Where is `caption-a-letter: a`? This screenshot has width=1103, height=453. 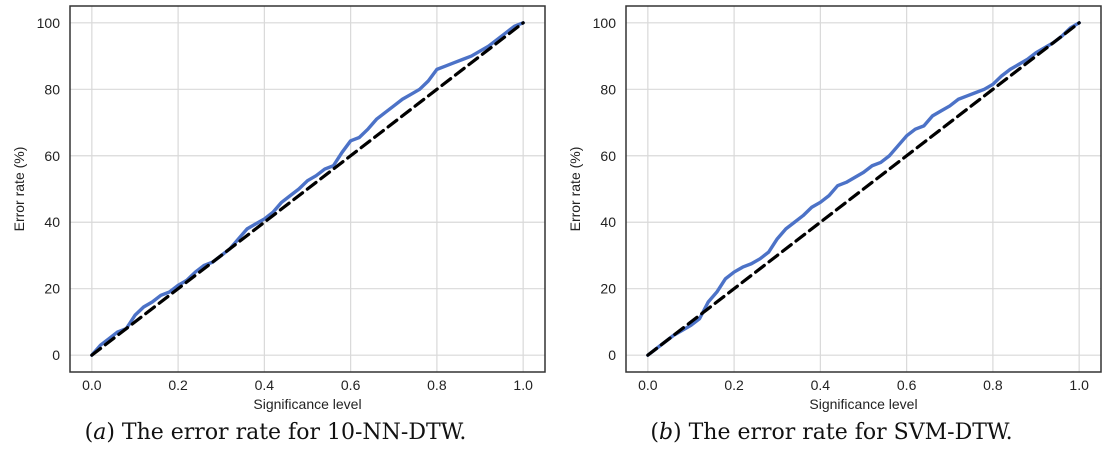 caption-a-letter: a is located at coordinates (100, 432).